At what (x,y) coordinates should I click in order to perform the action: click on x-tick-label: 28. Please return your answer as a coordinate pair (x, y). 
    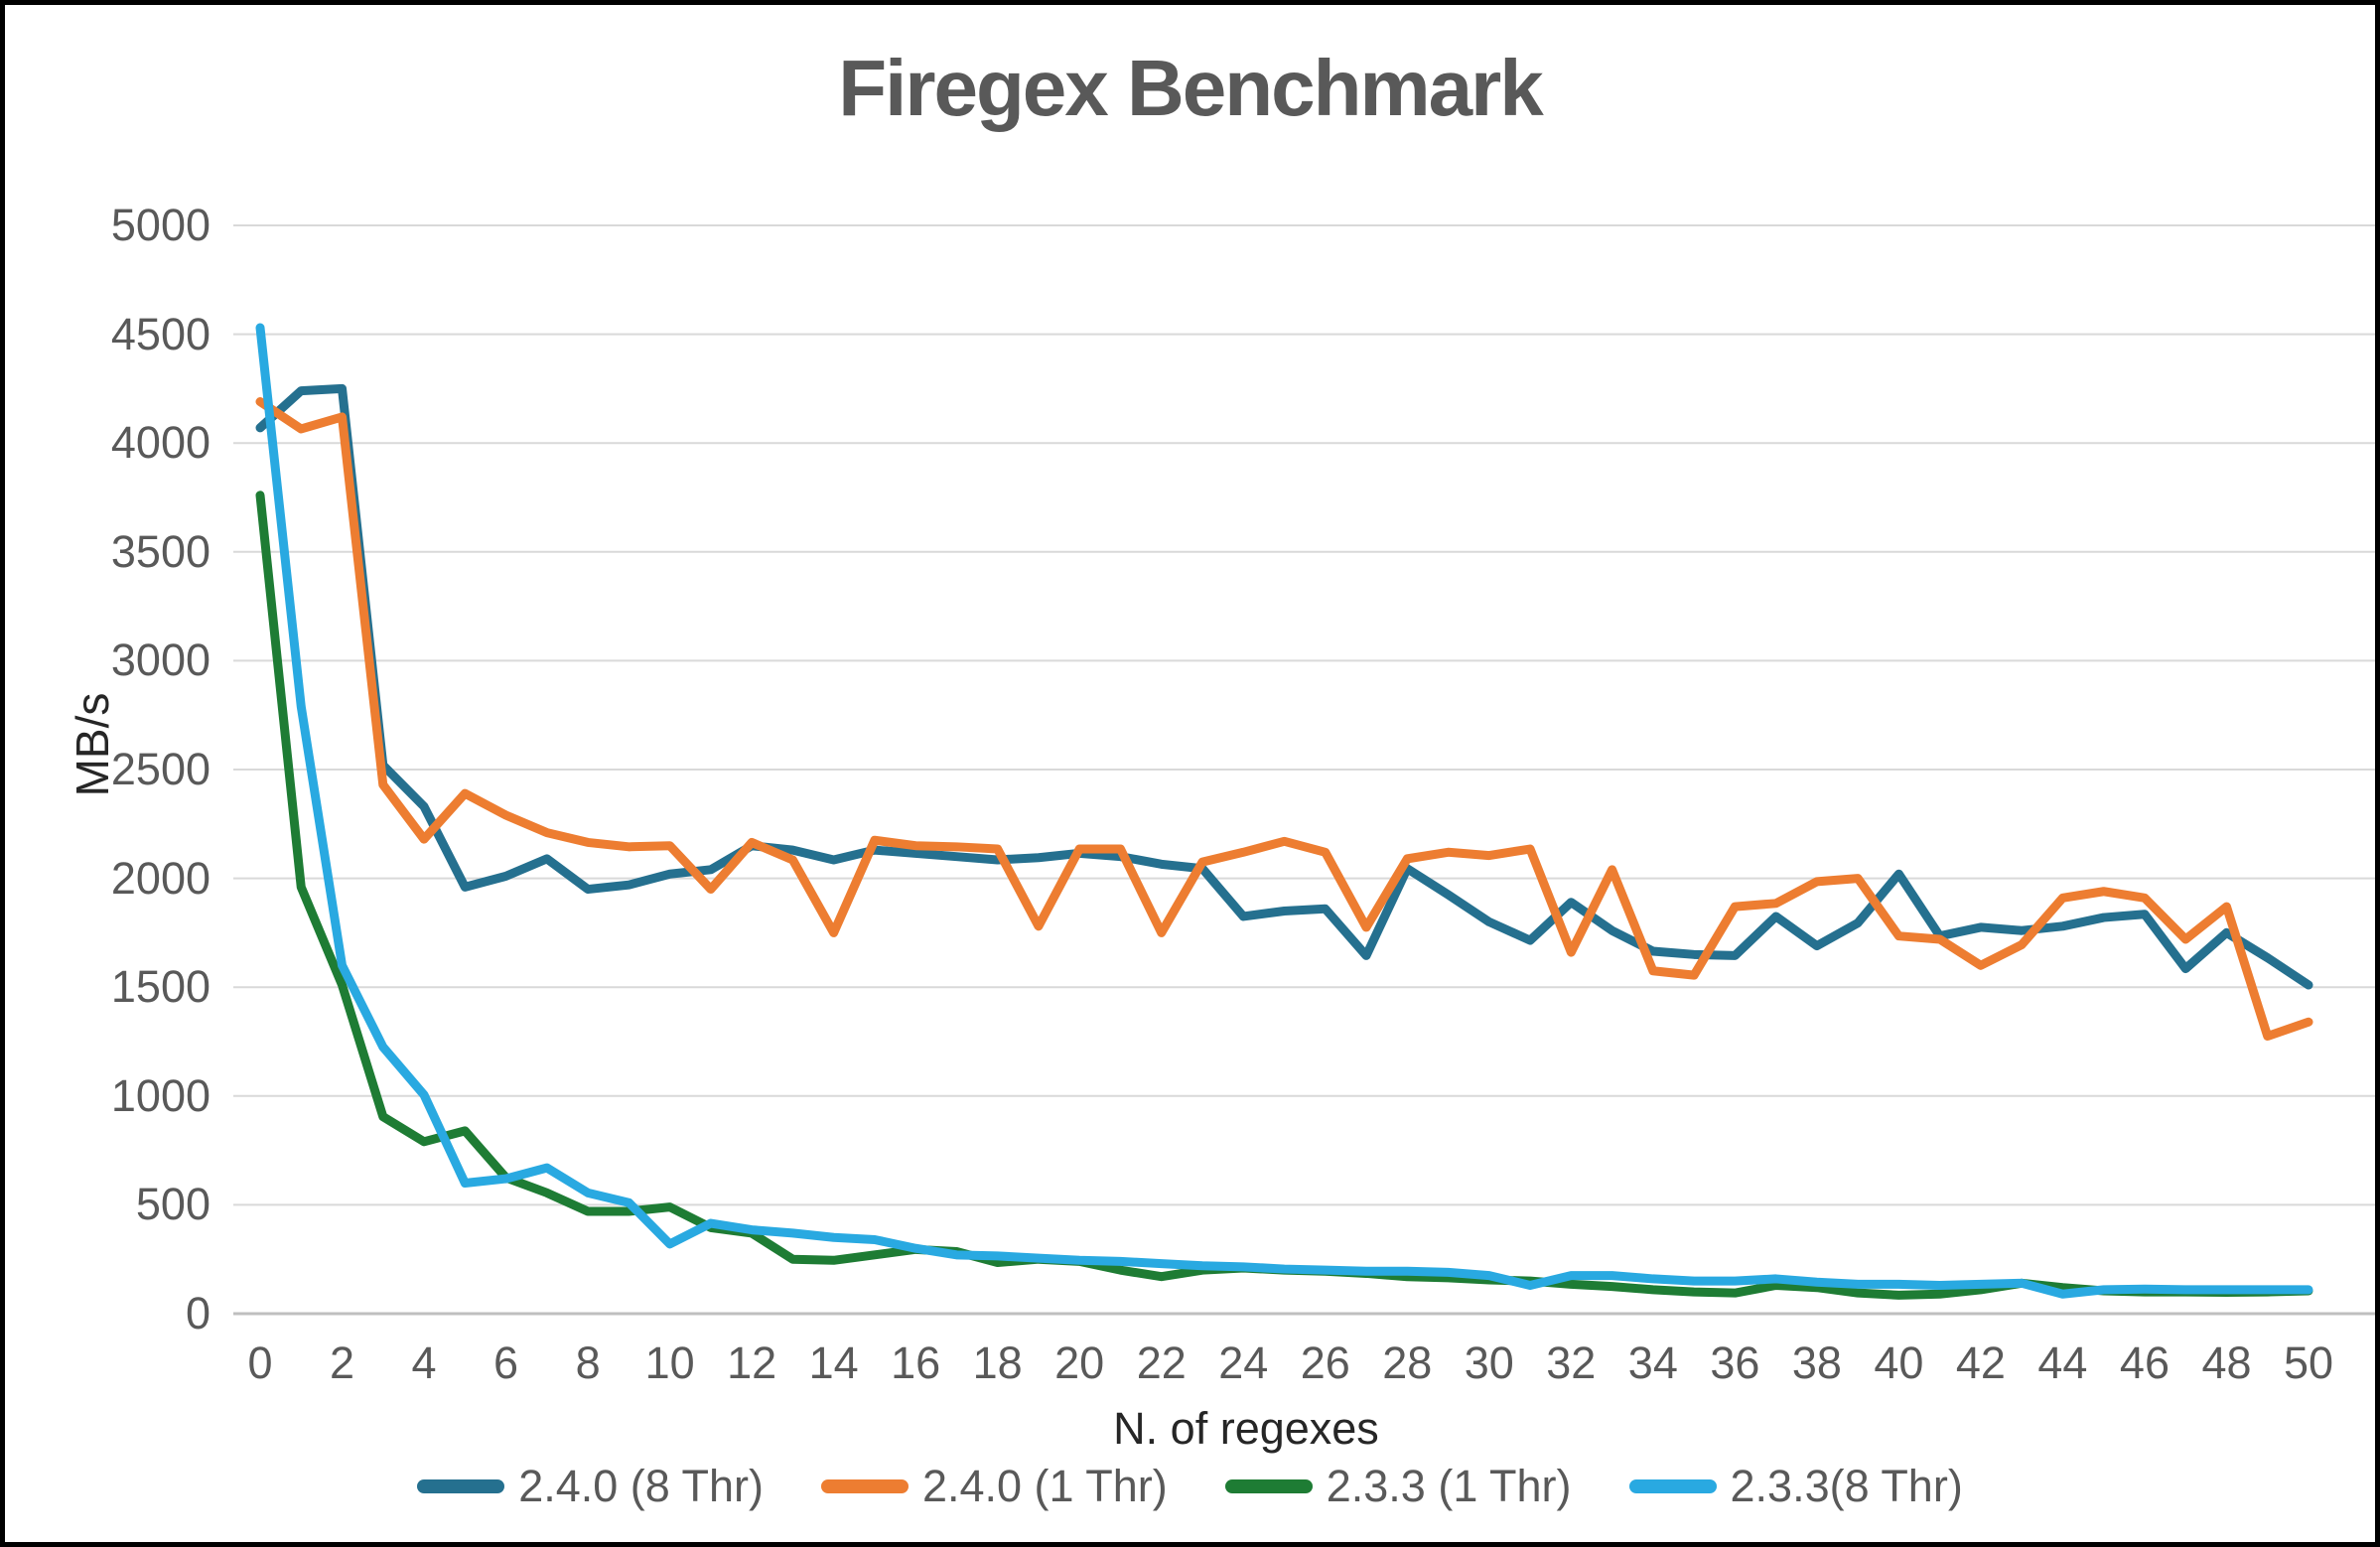
    Looking at the image, I should click on (1407, 1362).